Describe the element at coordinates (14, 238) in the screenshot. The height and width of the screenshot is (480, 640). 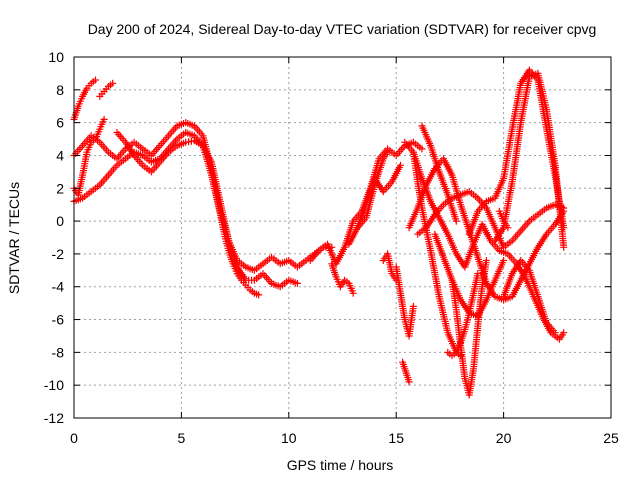
I see `y-axis-label: SDTVAR / TECUs` at that location.